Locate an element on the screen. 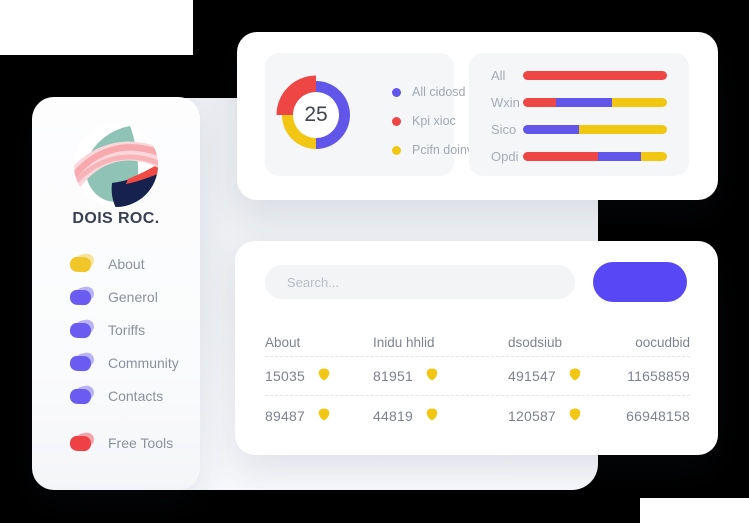 Image resolution: width=749 pixels, height=523 pixels. cell-value: 89487 is located at coordinates (285, 415).